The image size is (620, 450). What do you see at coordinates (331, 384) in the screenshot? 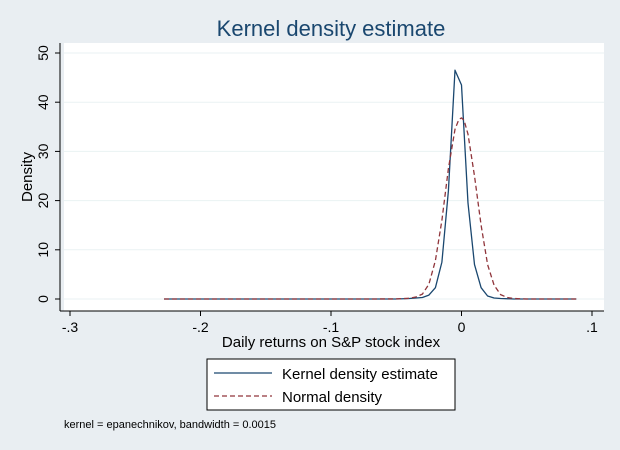
I see `legend-box` at bounding box center [331, 384].